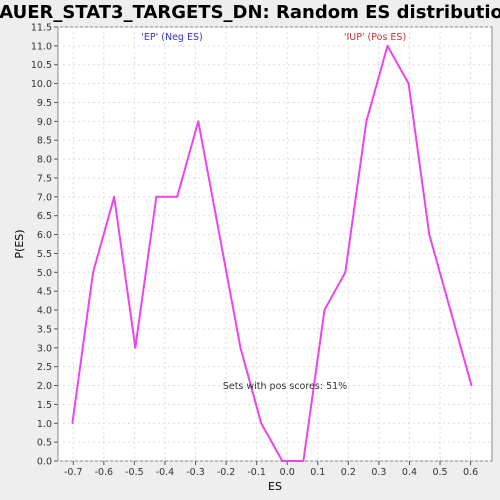 This screenshot has height=500, width=500. Describe the element at coordinates (44, 292) in the screenshot. I see `y-tick-label: 4.5` at that location.